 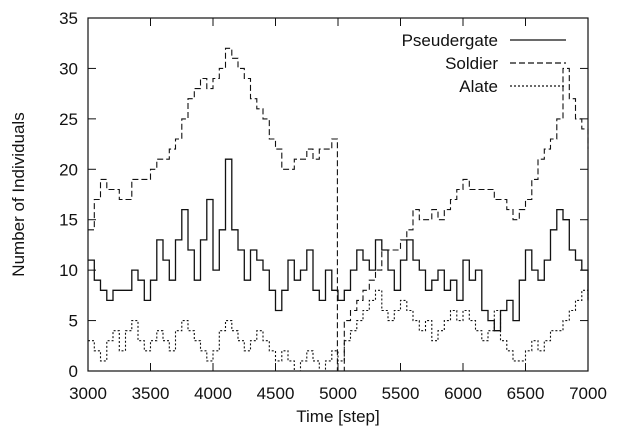 I want to click on x-tick-label: 6000, so click(x=463, y=393).